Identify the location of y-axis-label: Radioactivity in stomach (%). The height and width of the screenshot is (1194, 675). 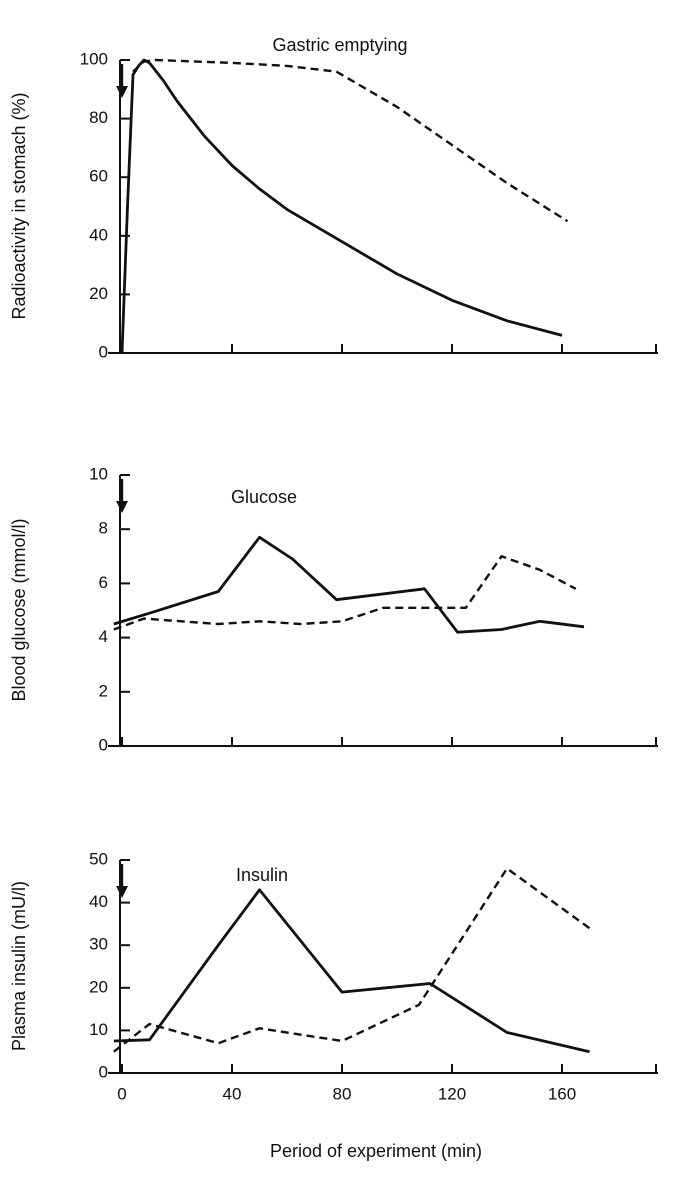
(19, 205).